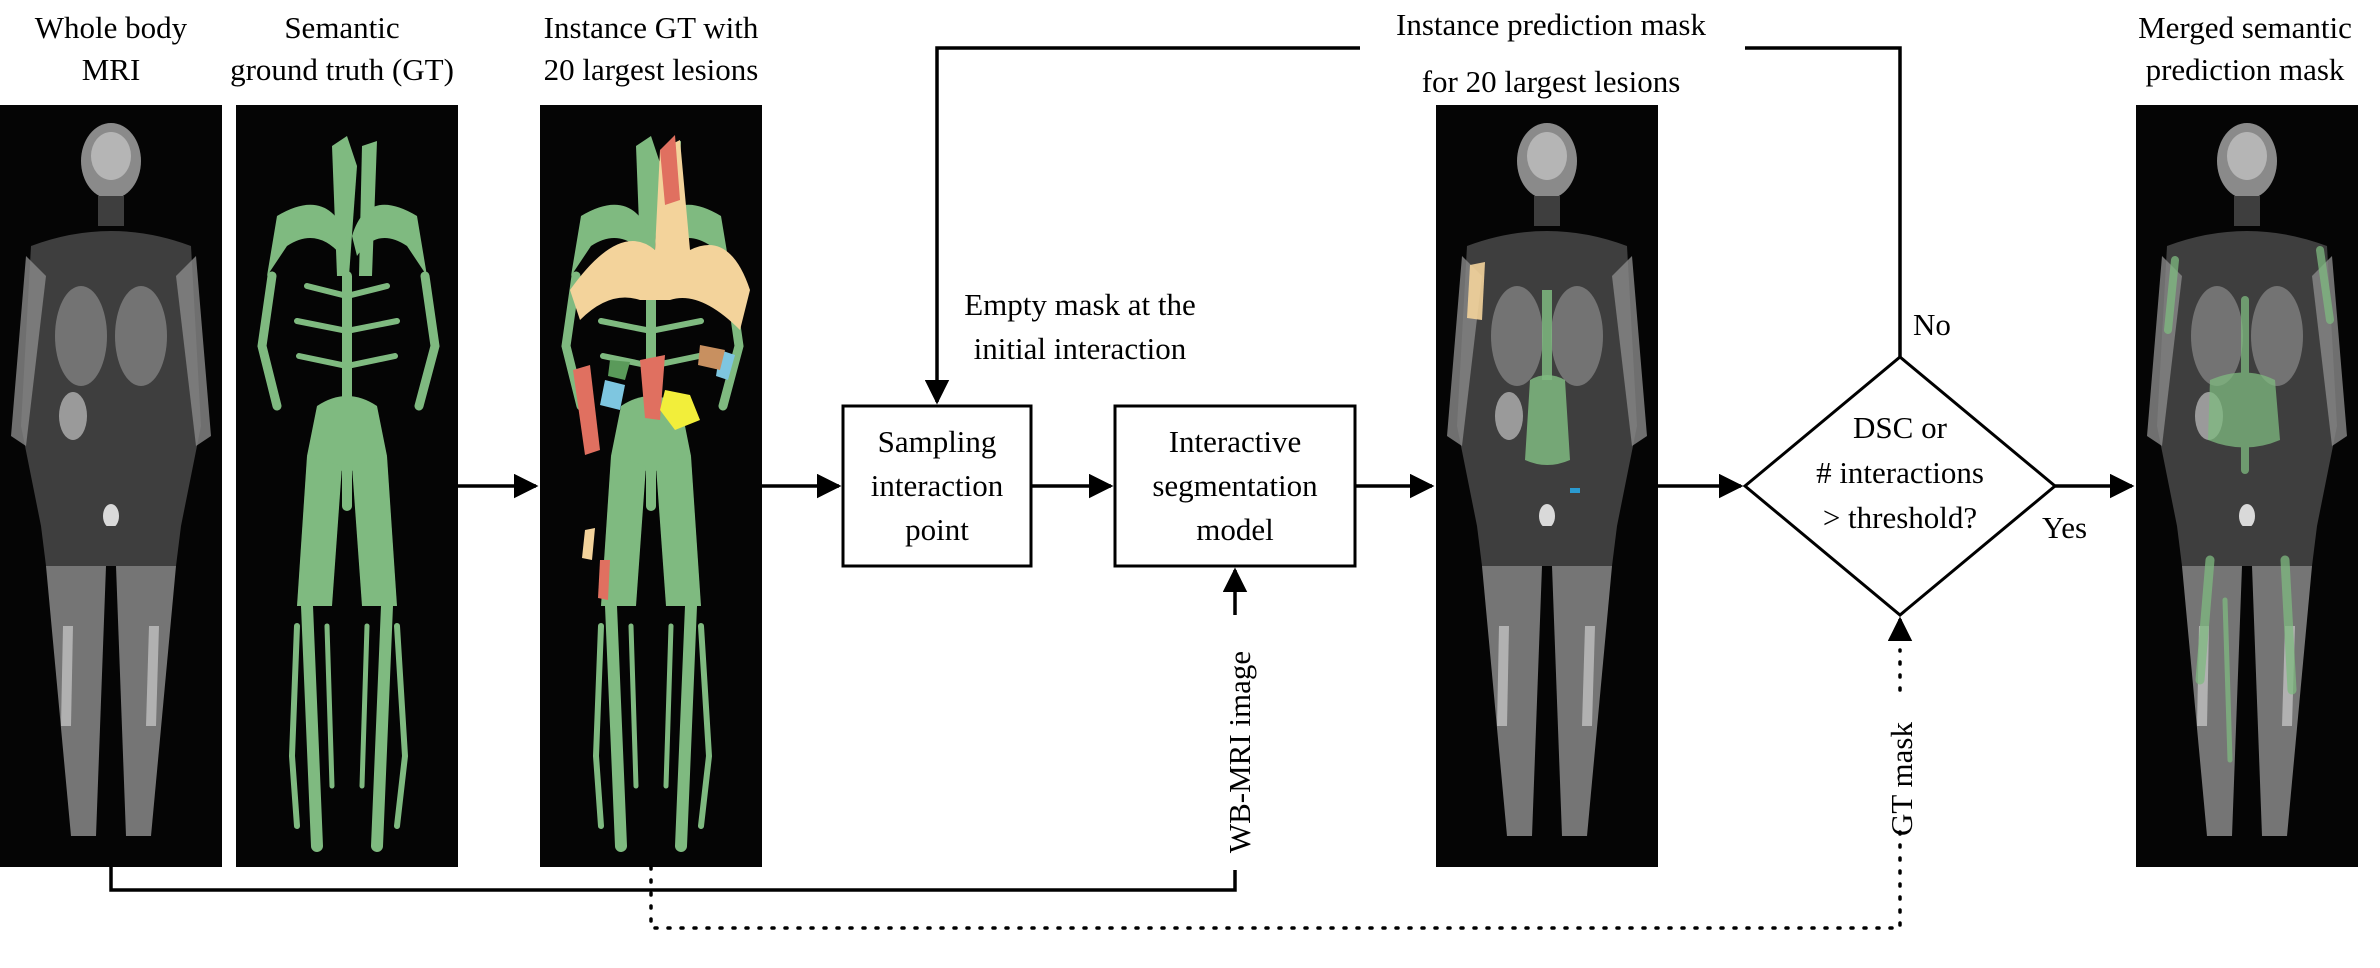  Describe the element at coordinates (1235, 441) in the screenshot. I see `model-line1: Interactive` at that location.